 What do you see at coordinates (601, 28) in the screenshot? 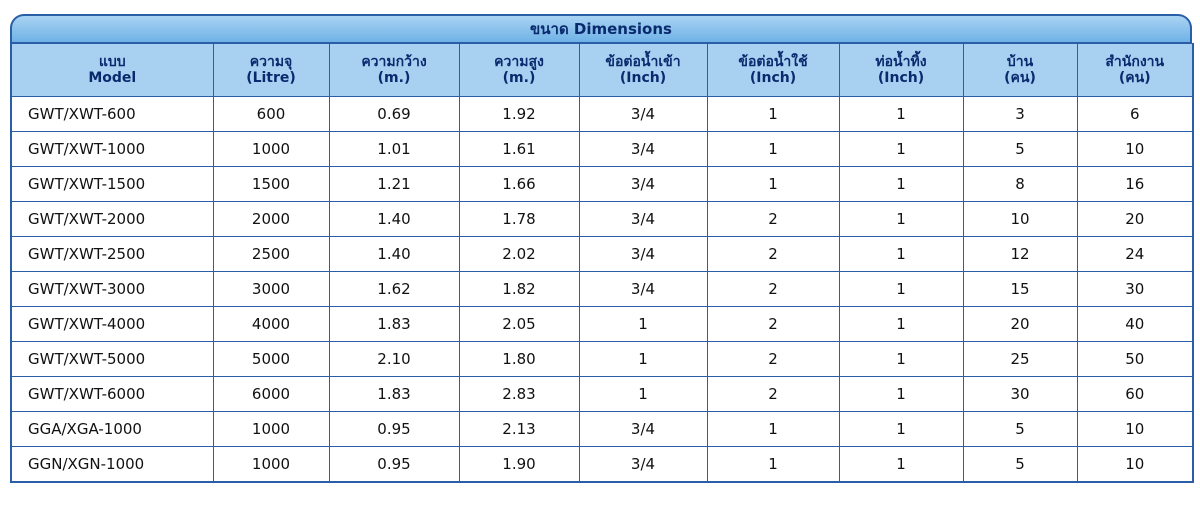
I see `table-title: ขนาด Dimensions` at bounding box center [601, 28].